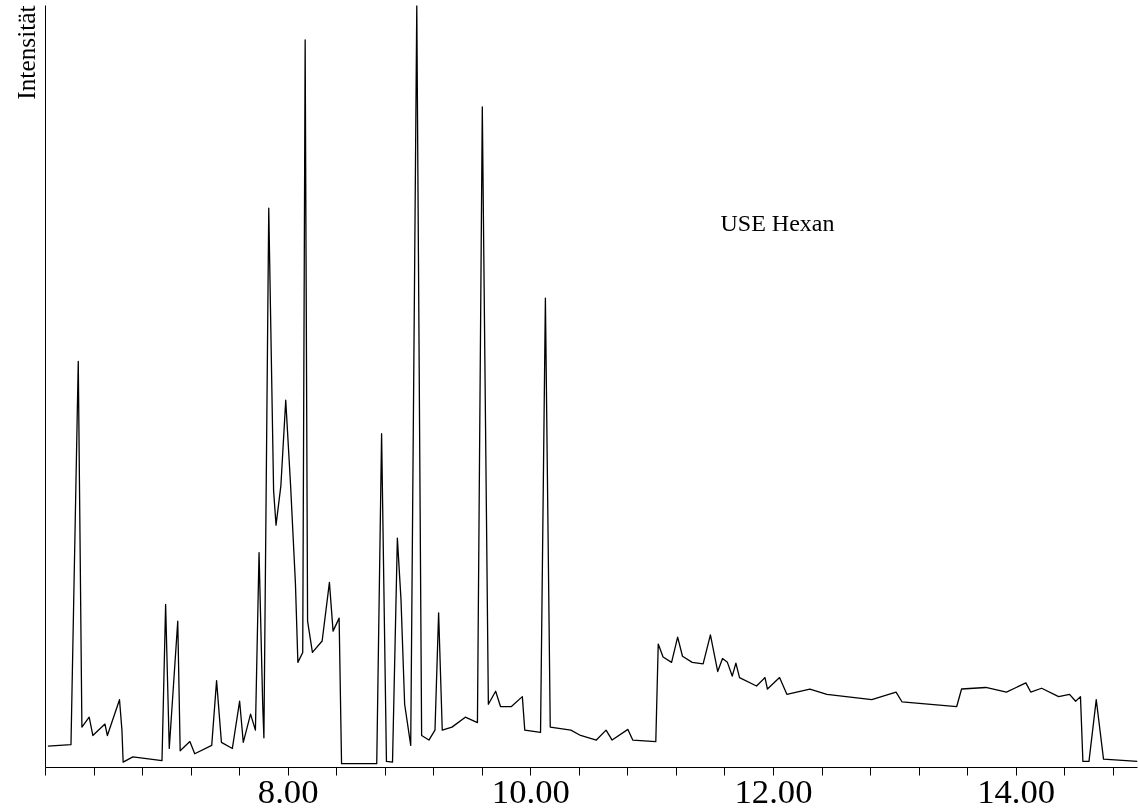 The image size is (1139, 811). What do you see at coordinates (530, 790) in the screenshot?
I see `x-tick-label: 10.00` at bounding box center [530, 790].